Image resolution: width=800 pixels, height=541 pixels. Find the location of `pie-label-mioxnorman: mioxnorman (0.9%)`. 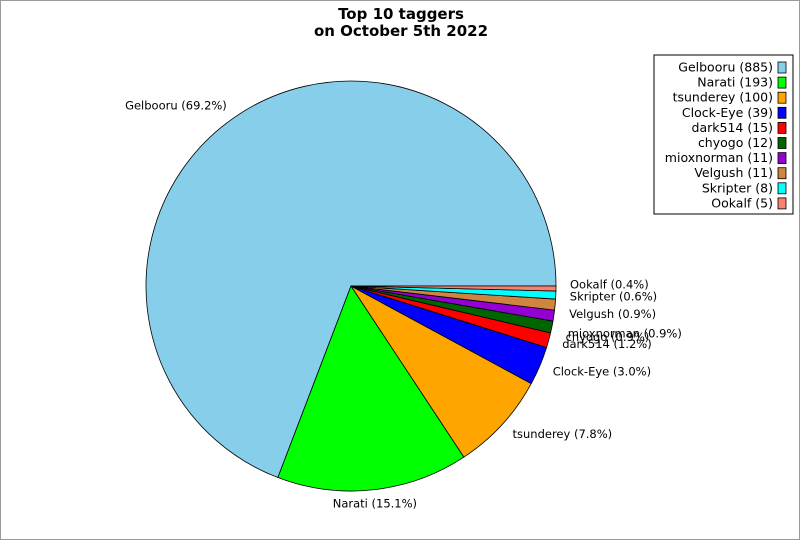

pie-label-mioxnorman: mioxnorman (0.9%) is located at coordinates (625, 334).